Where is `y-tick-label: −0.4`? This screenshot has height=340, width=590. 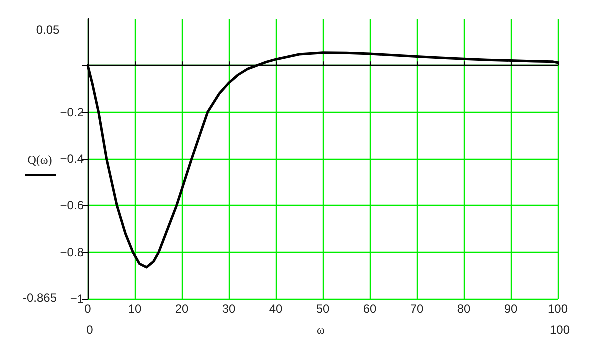 y-tick-label: −0.4 is located at coordinates (72, 159).